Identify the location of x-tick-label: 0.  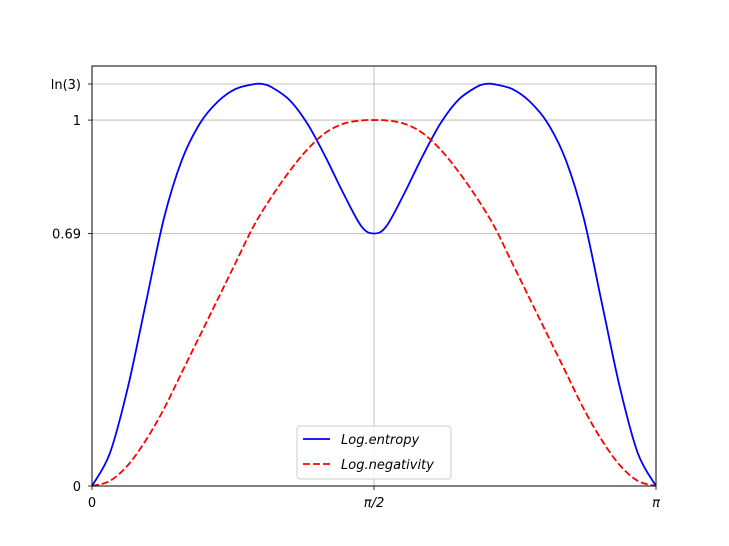
(92, 503).